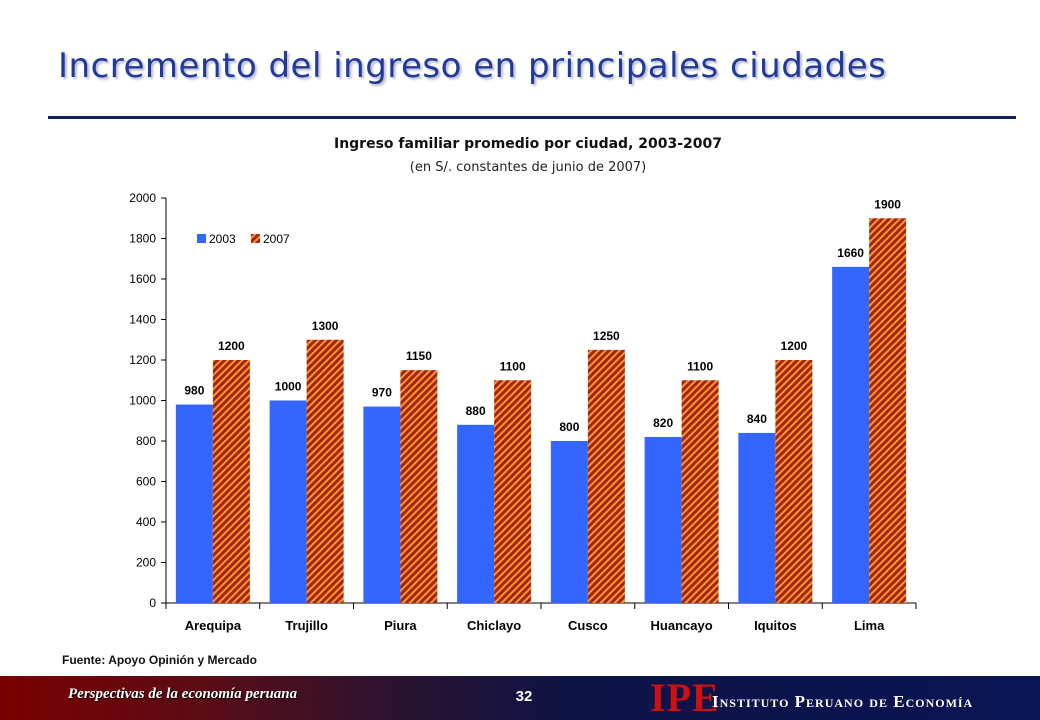 The height and width of the screenshot is (720, 1040). I want to click on data-label-2007: 1300, so click(325, 326).